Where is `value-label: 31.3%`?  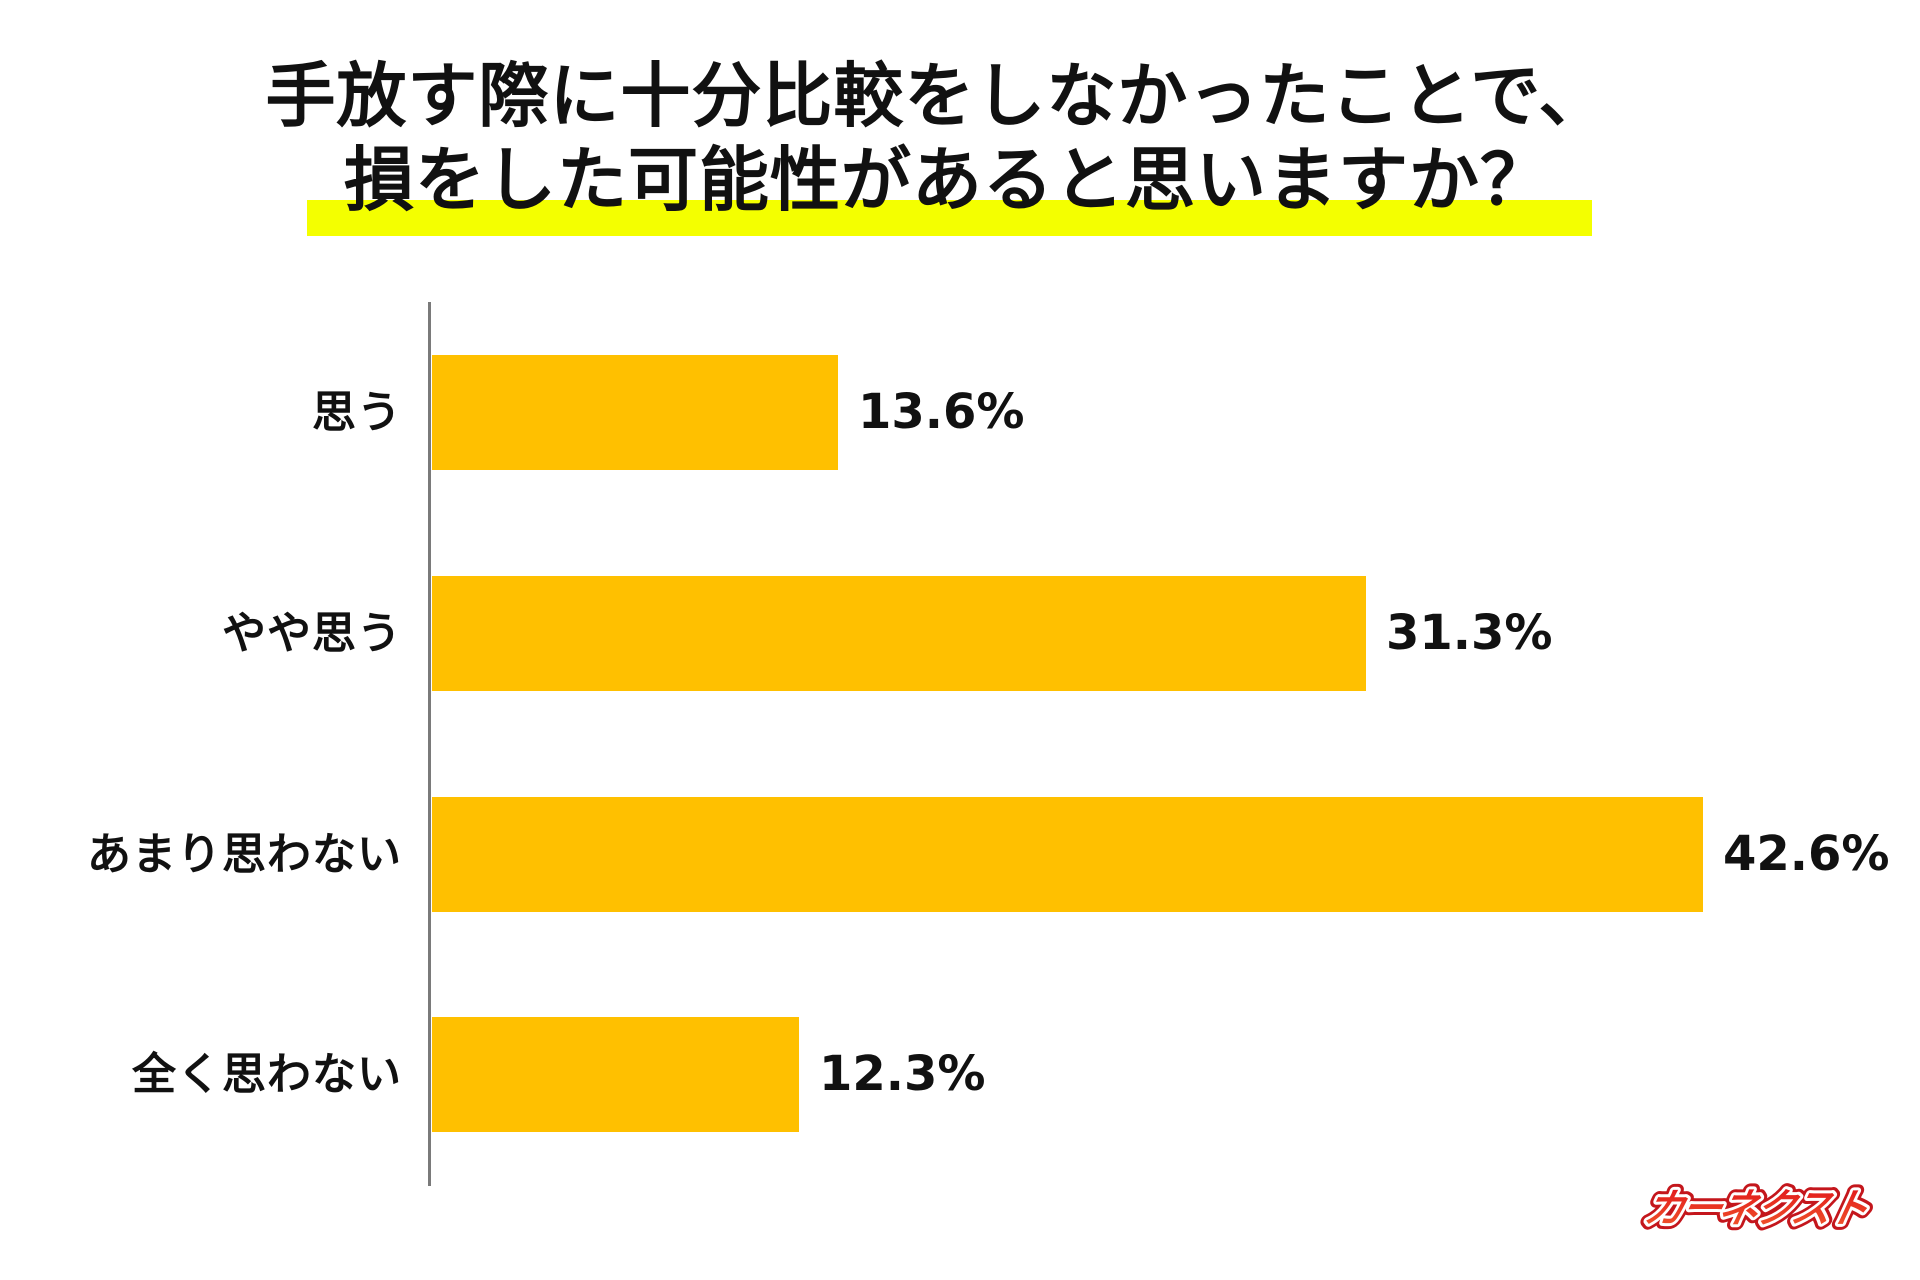
value-label: 31.3% is located at coordinates (1469, 633).